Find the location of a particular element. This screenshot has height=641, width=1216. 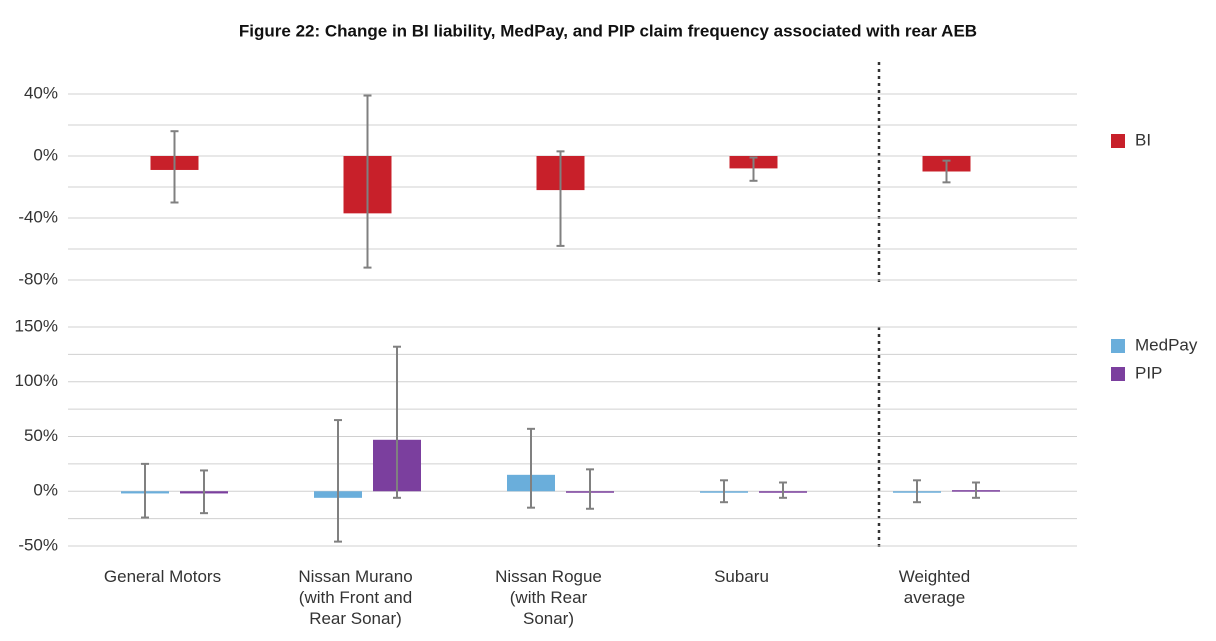

legend-label: MedPay is located at coordinates (1166, 344).